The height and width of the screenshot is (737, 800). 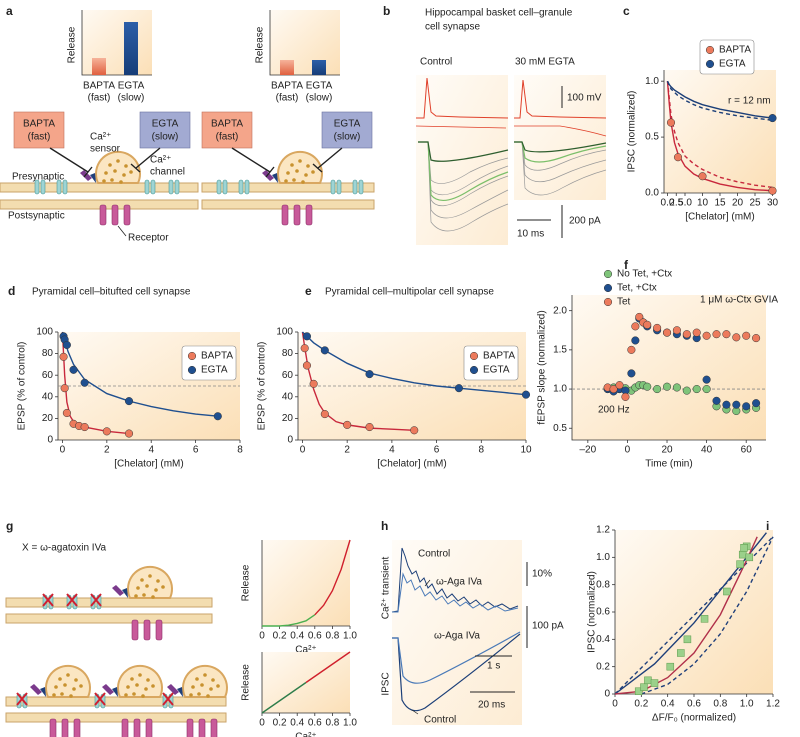 What do you see at coordinates (107, 450) in the screenshot?
I see `x-tick-label: 2` at bounding box center [107, 450].